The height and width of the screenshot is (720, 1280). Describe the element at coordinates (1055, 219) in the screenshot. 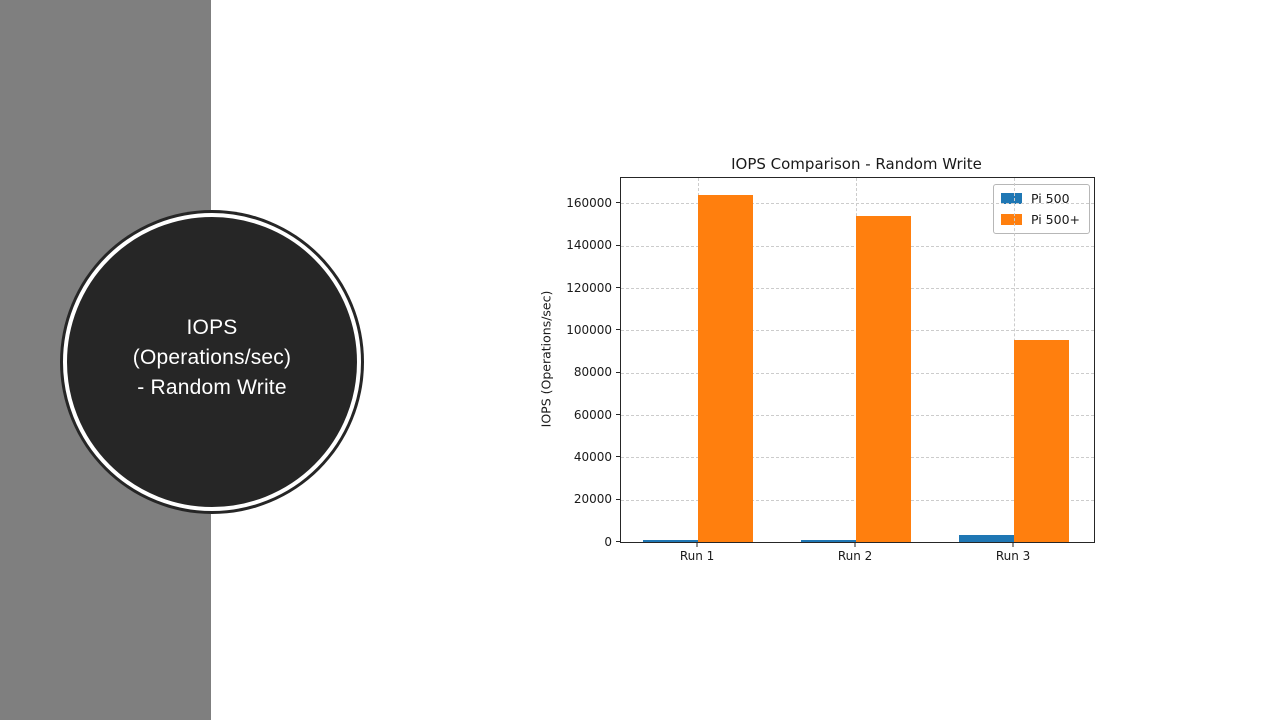

I see `legend-label: Pi 500+` at that location.